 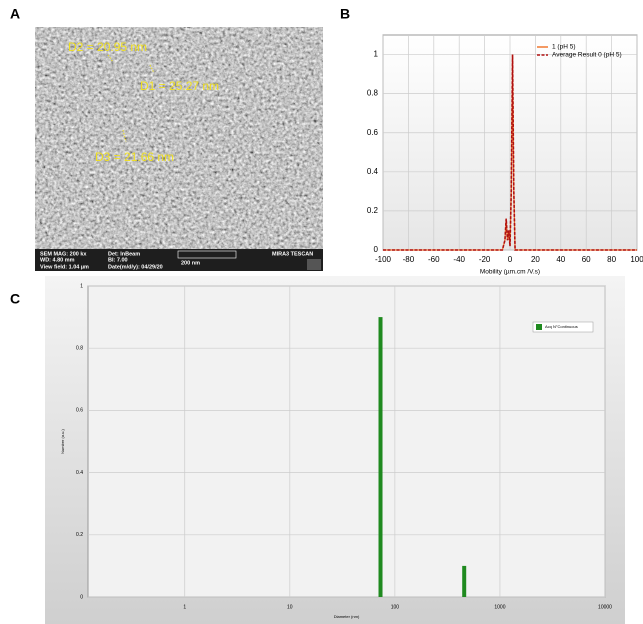 I want to click on x-tick-label: 0, so click(x=510, y=259).